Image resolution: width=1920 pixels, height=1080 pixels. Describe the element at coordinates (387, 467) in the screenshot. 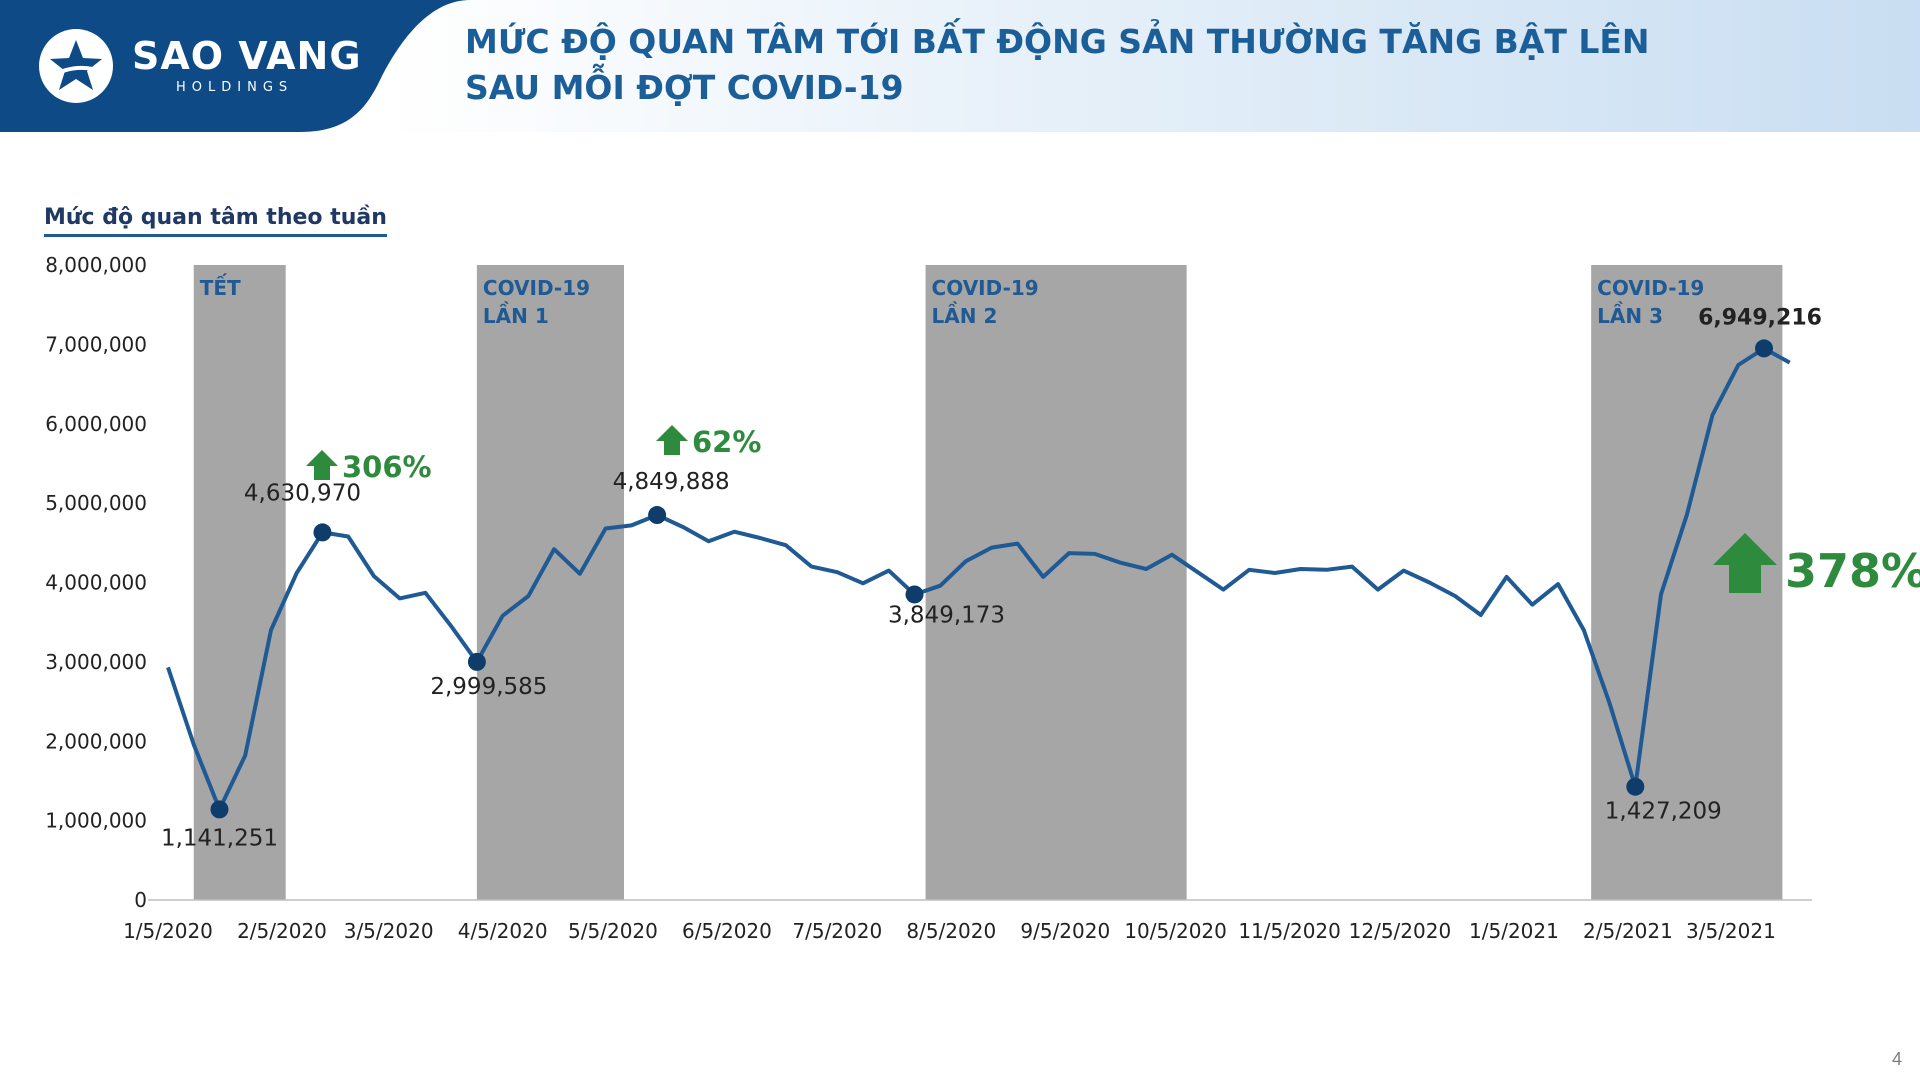

I see `growth-label: 306%` at that location.